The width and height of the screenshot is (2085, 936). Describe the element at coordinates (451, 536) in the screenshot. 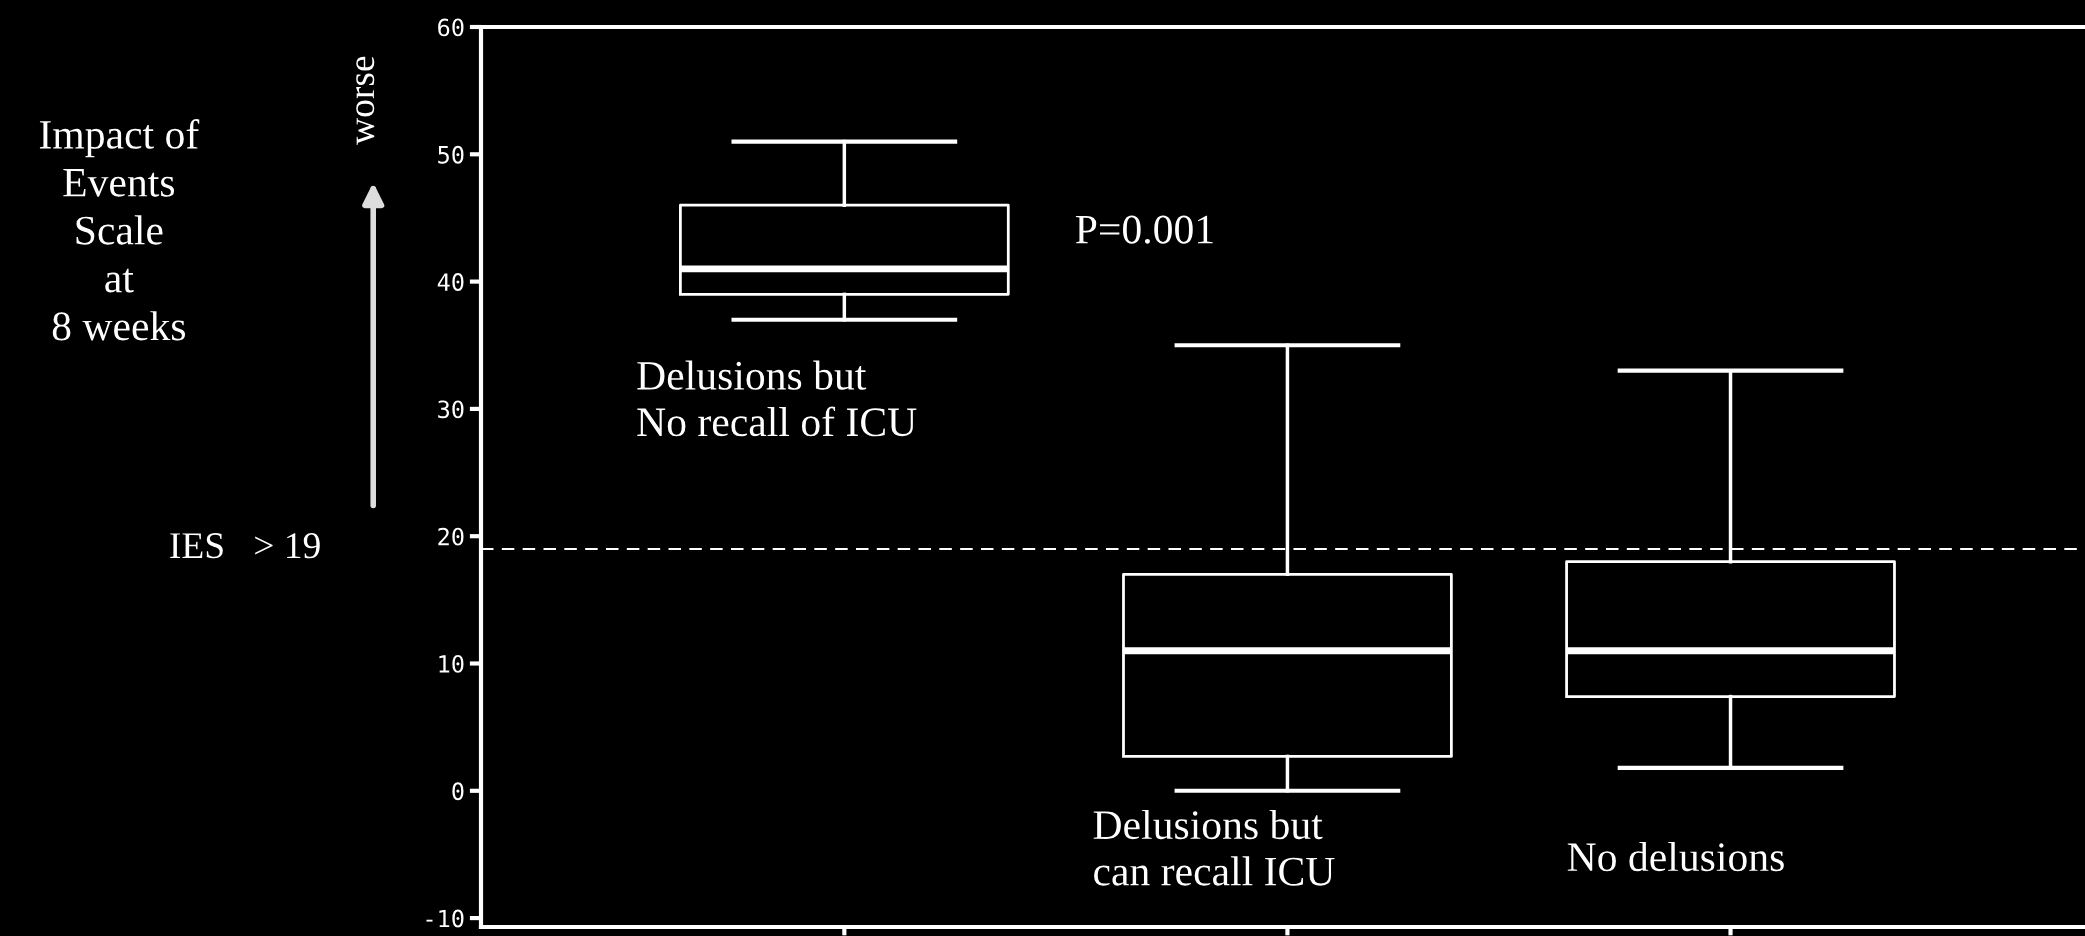

I see `y-tick-label: 20` at that location.